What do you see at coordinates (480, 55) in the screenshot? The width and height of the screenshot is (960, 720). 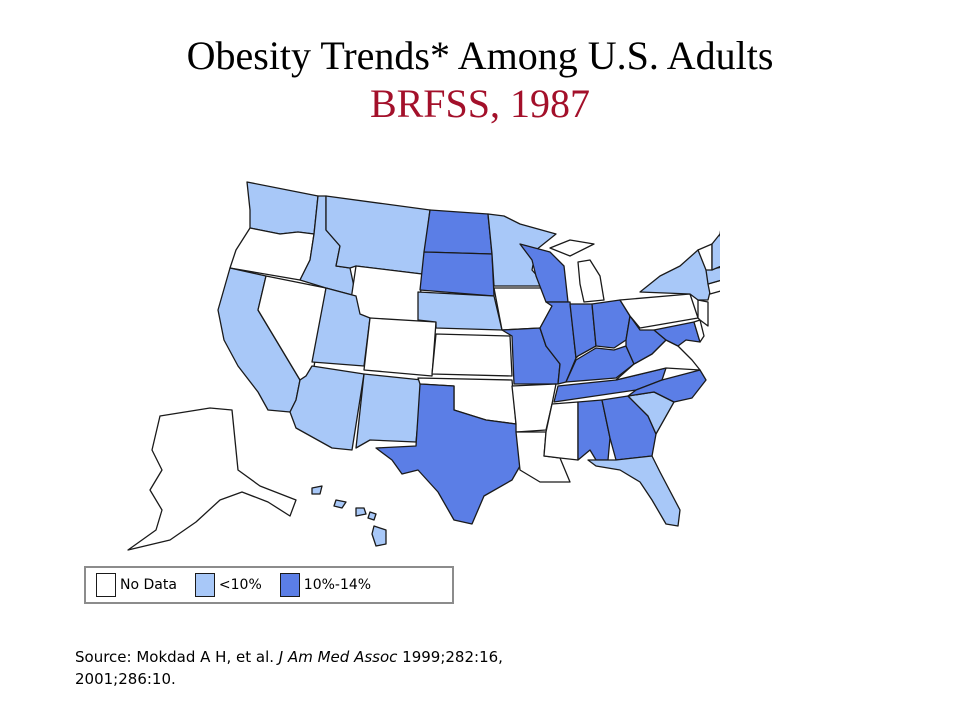 I see `page-title: Obesity Trends* Among U.S. Adults` at bounding box center [480, 55].